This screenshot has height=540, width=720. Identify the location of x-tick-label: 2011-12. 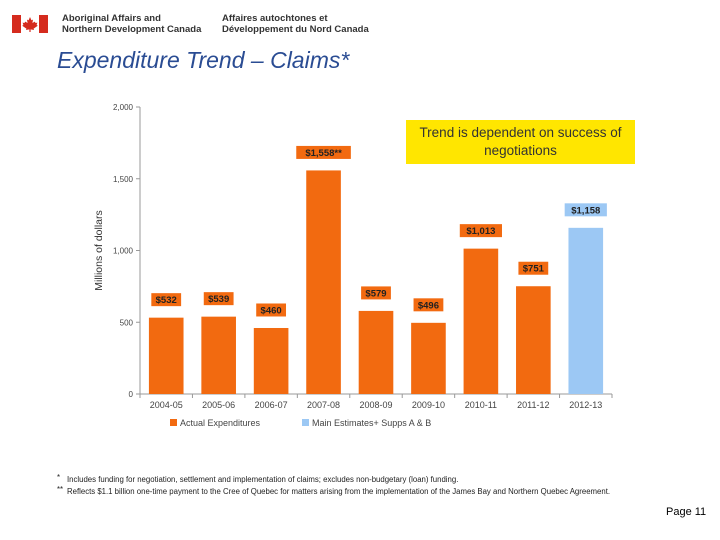
(533, 405).